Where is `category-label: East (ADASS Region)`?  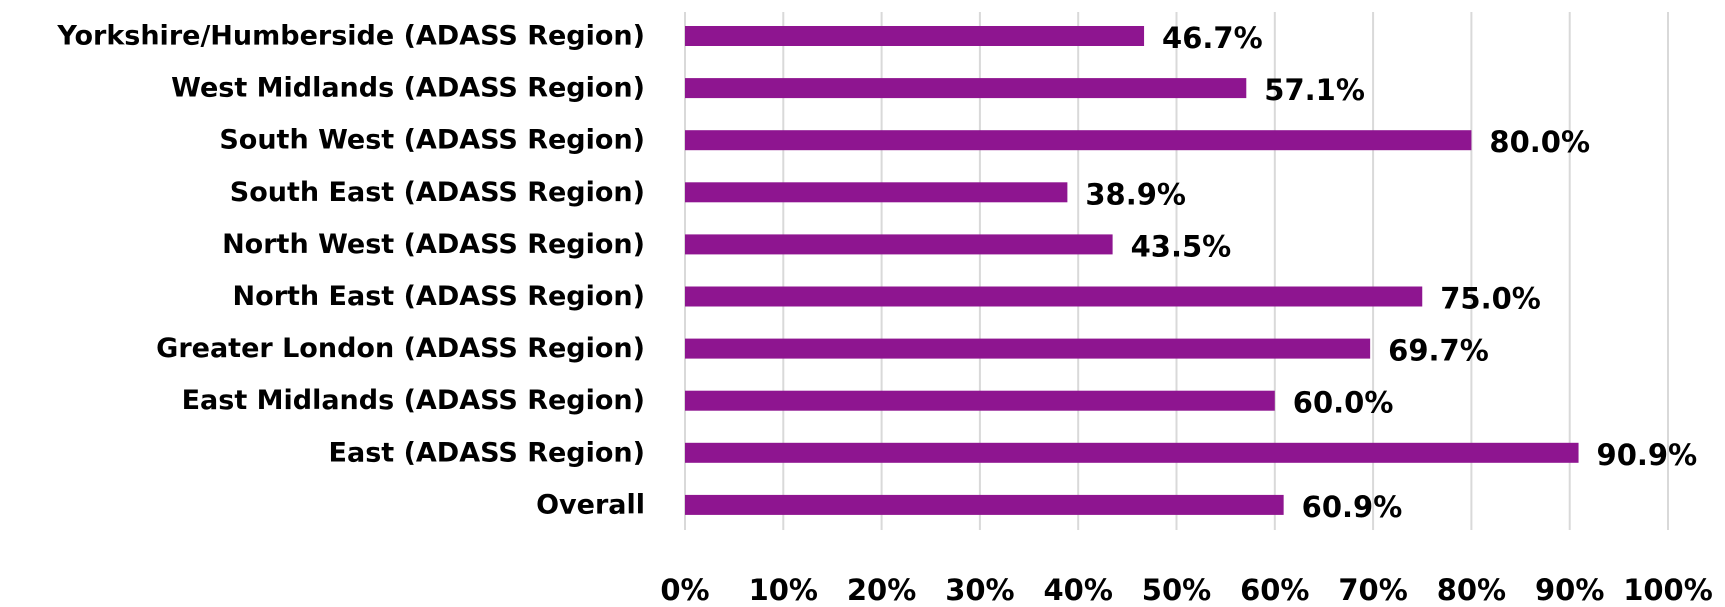 category-label: East (ADASS Region) is located at coordinates (487, 452).